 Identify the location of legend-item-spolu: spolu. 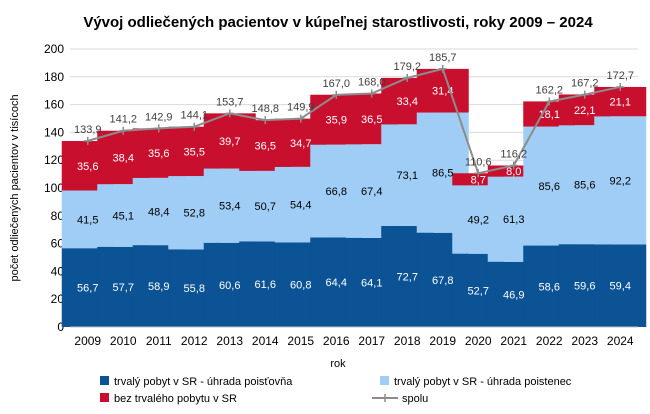
(400, 399).